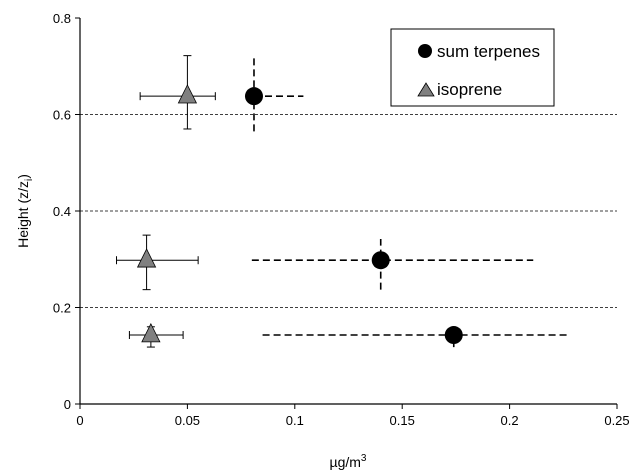 The image size is (635, 472). What do you see at coordinates (469, 89) in the screenshot?
I see `legend-label-isoprene: isoprene` at bounding box center [469, 89].